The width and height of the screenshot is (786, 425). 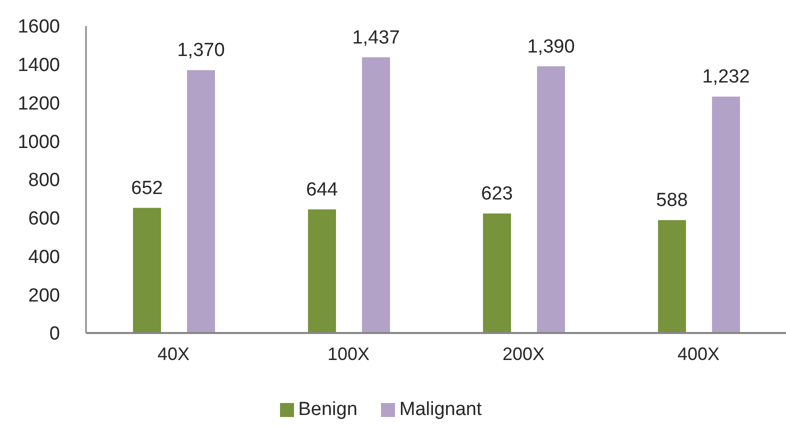 I want to click on x-tick-label: 100X, so click(x=348, y=354).